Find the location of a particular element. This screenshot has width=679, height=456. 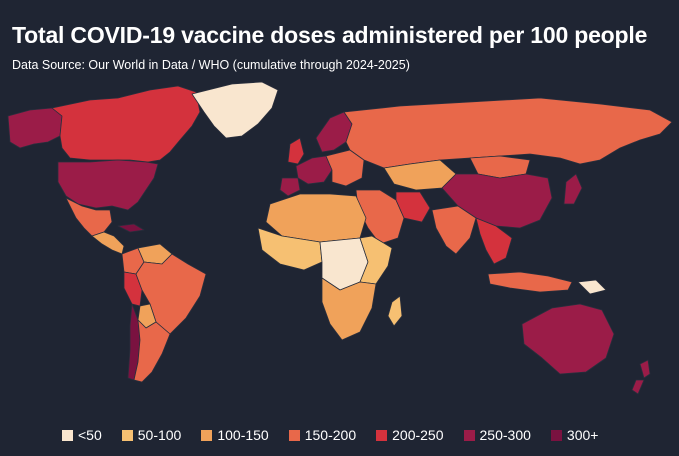

region-north-africa is located at coordinates (316, 218).